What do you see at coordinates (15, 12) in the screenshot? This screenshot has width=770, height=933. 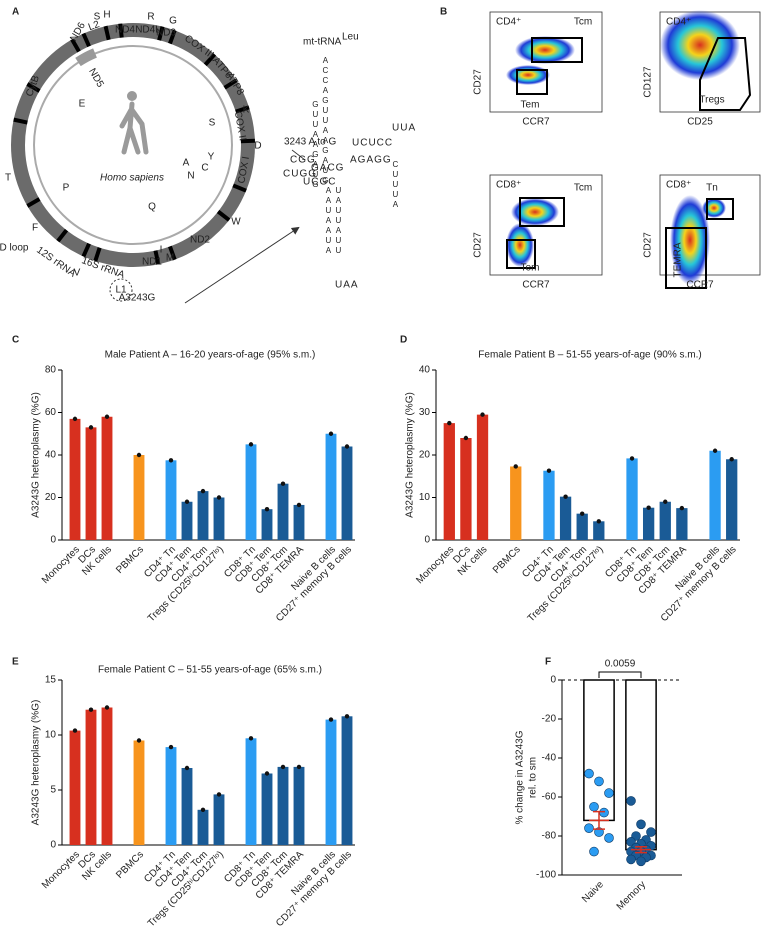 I see `panel-label: A` at bounding box center [15, 12].